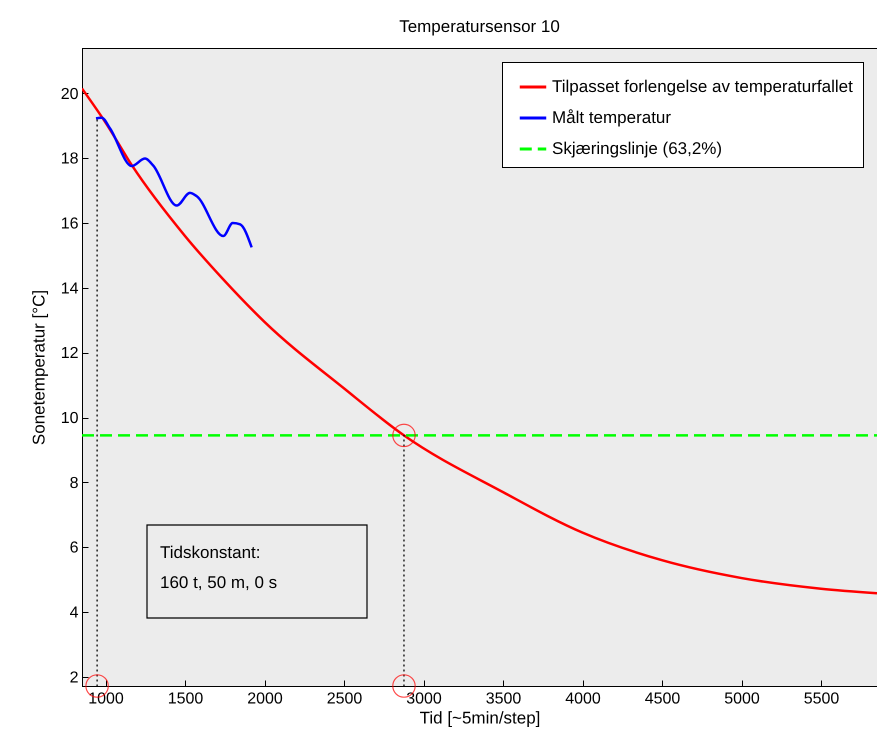 The height and width of the screenshot is (751, 877). What do you see at coordinates (742, 699) in the screenshot?
I see `x-tick-label: 5000` at bounding box center [742, 699].